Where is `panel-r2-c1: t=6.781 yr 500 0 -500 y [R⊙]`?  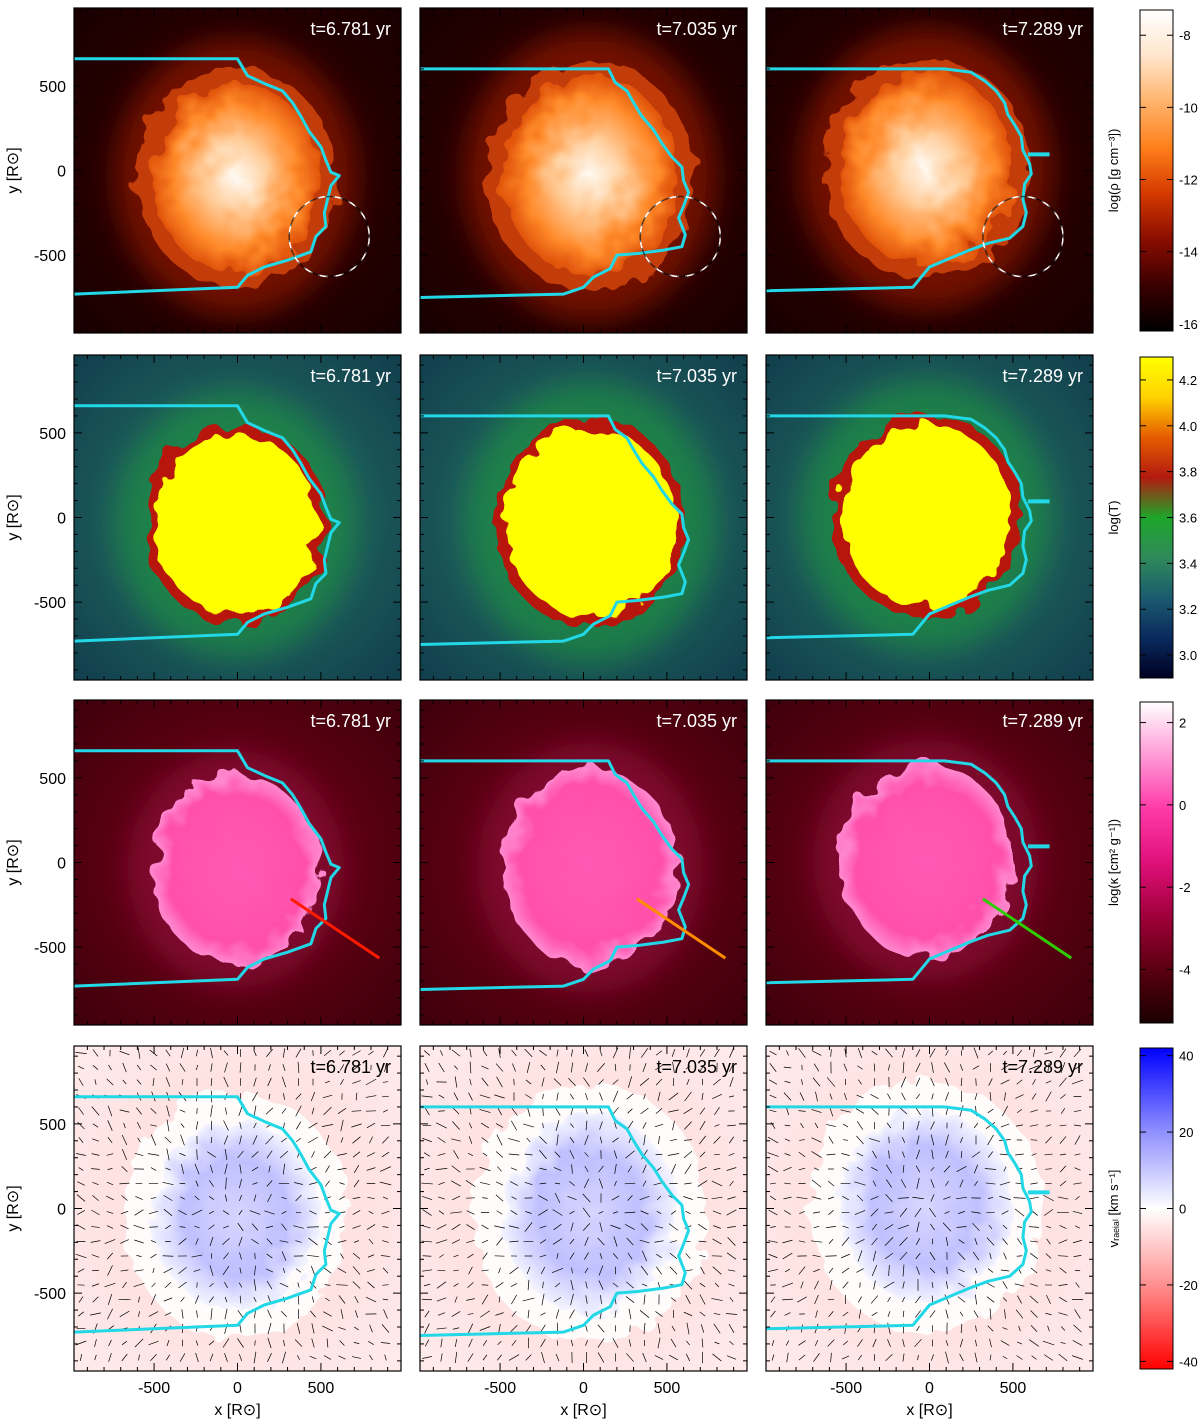 panel-r2-c1: t=6.781 yr 500 0 -500 y [R⊙] is located at coordinates (203, 517).